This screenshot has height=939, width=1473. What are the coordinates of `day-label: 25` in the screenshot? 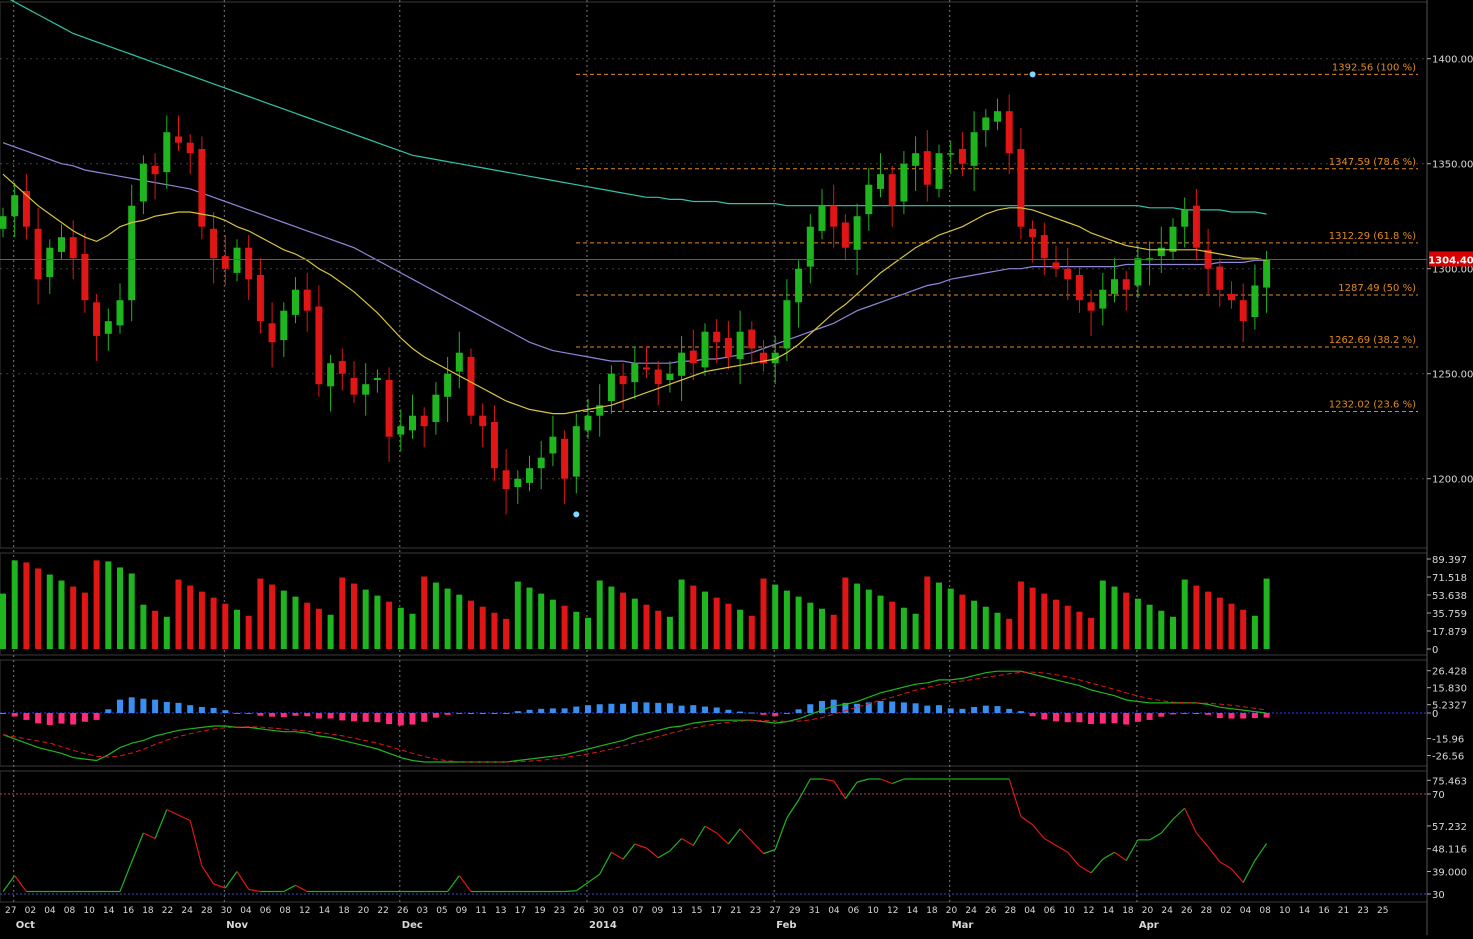 It's located at (1382, 911).